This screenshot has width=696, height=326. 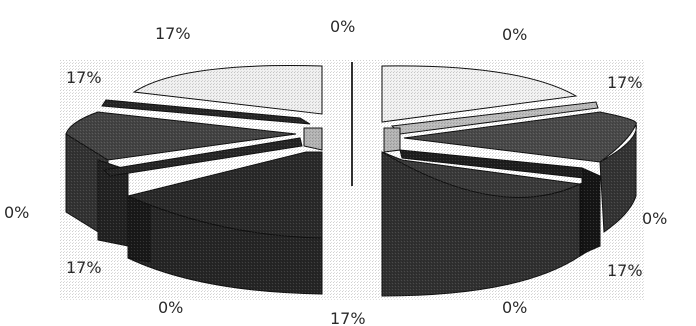 I want to click on slice-label-11: 0%, so click(x=16, y=212).